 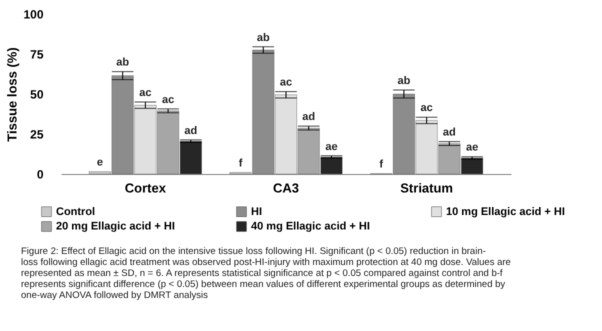 What do you see at coordinates (76, 212) in the screenshot?
I see `legend-label: Control` at bounding box center [76, 212].